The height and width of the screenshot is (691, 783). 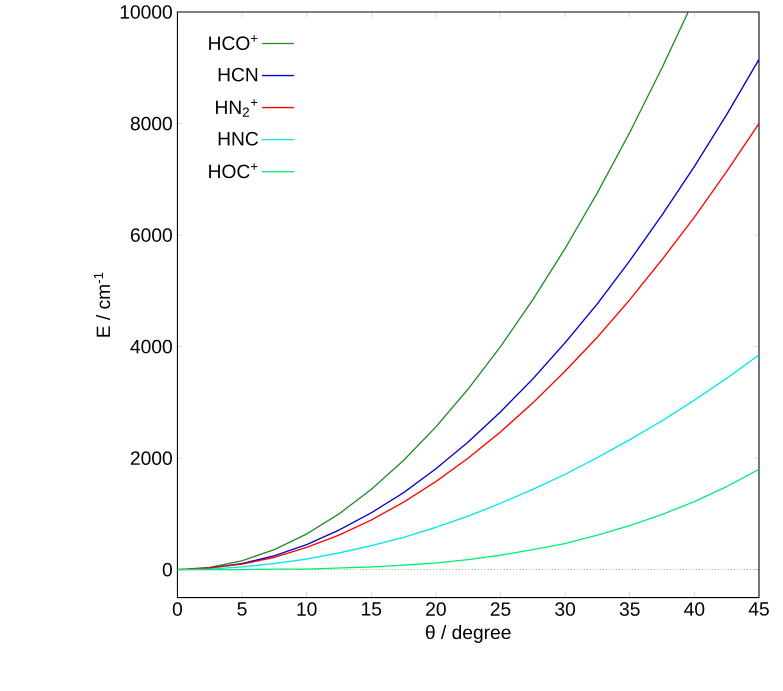 What do you see at coordinates (237, 108) in the screenshot?
I see `legend-label: HN$_{2}$+` at bounding box center [237, 108].